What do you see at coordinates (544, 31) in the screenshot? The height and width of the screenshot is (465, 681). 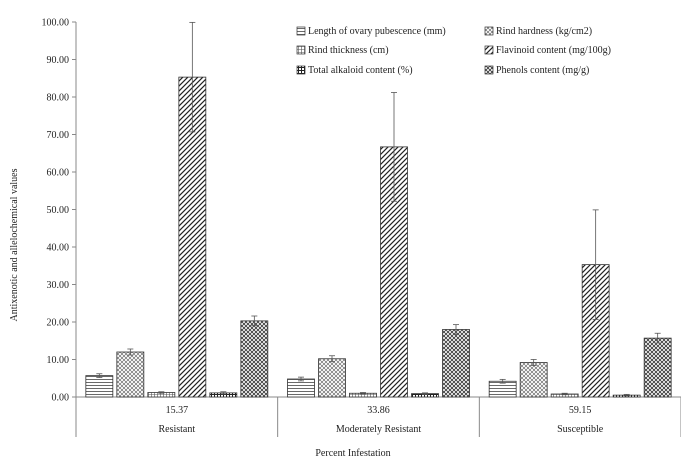 I see `legend-entry: Rind hardness (kg/cm2)` at bounding box center [544, 31].